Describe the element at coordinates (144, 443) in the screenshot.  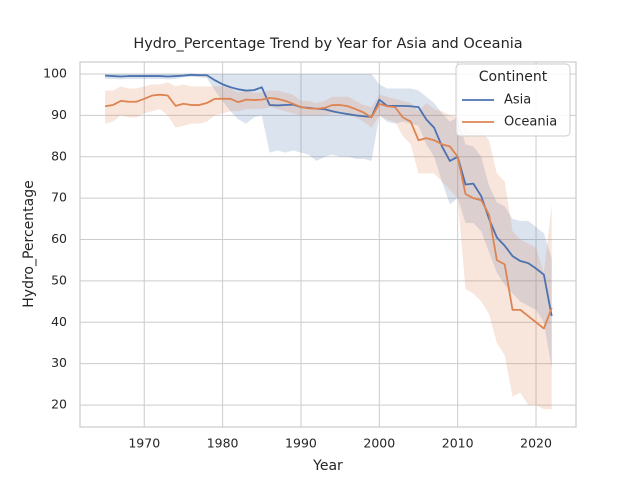
I see `x-tick-label: 1970` at that location.